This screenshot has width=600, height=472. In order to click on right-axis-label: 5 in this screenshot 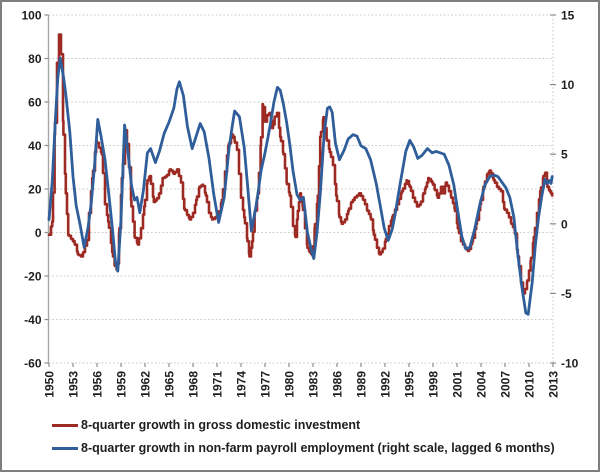, I will do `click(564, 155)`.